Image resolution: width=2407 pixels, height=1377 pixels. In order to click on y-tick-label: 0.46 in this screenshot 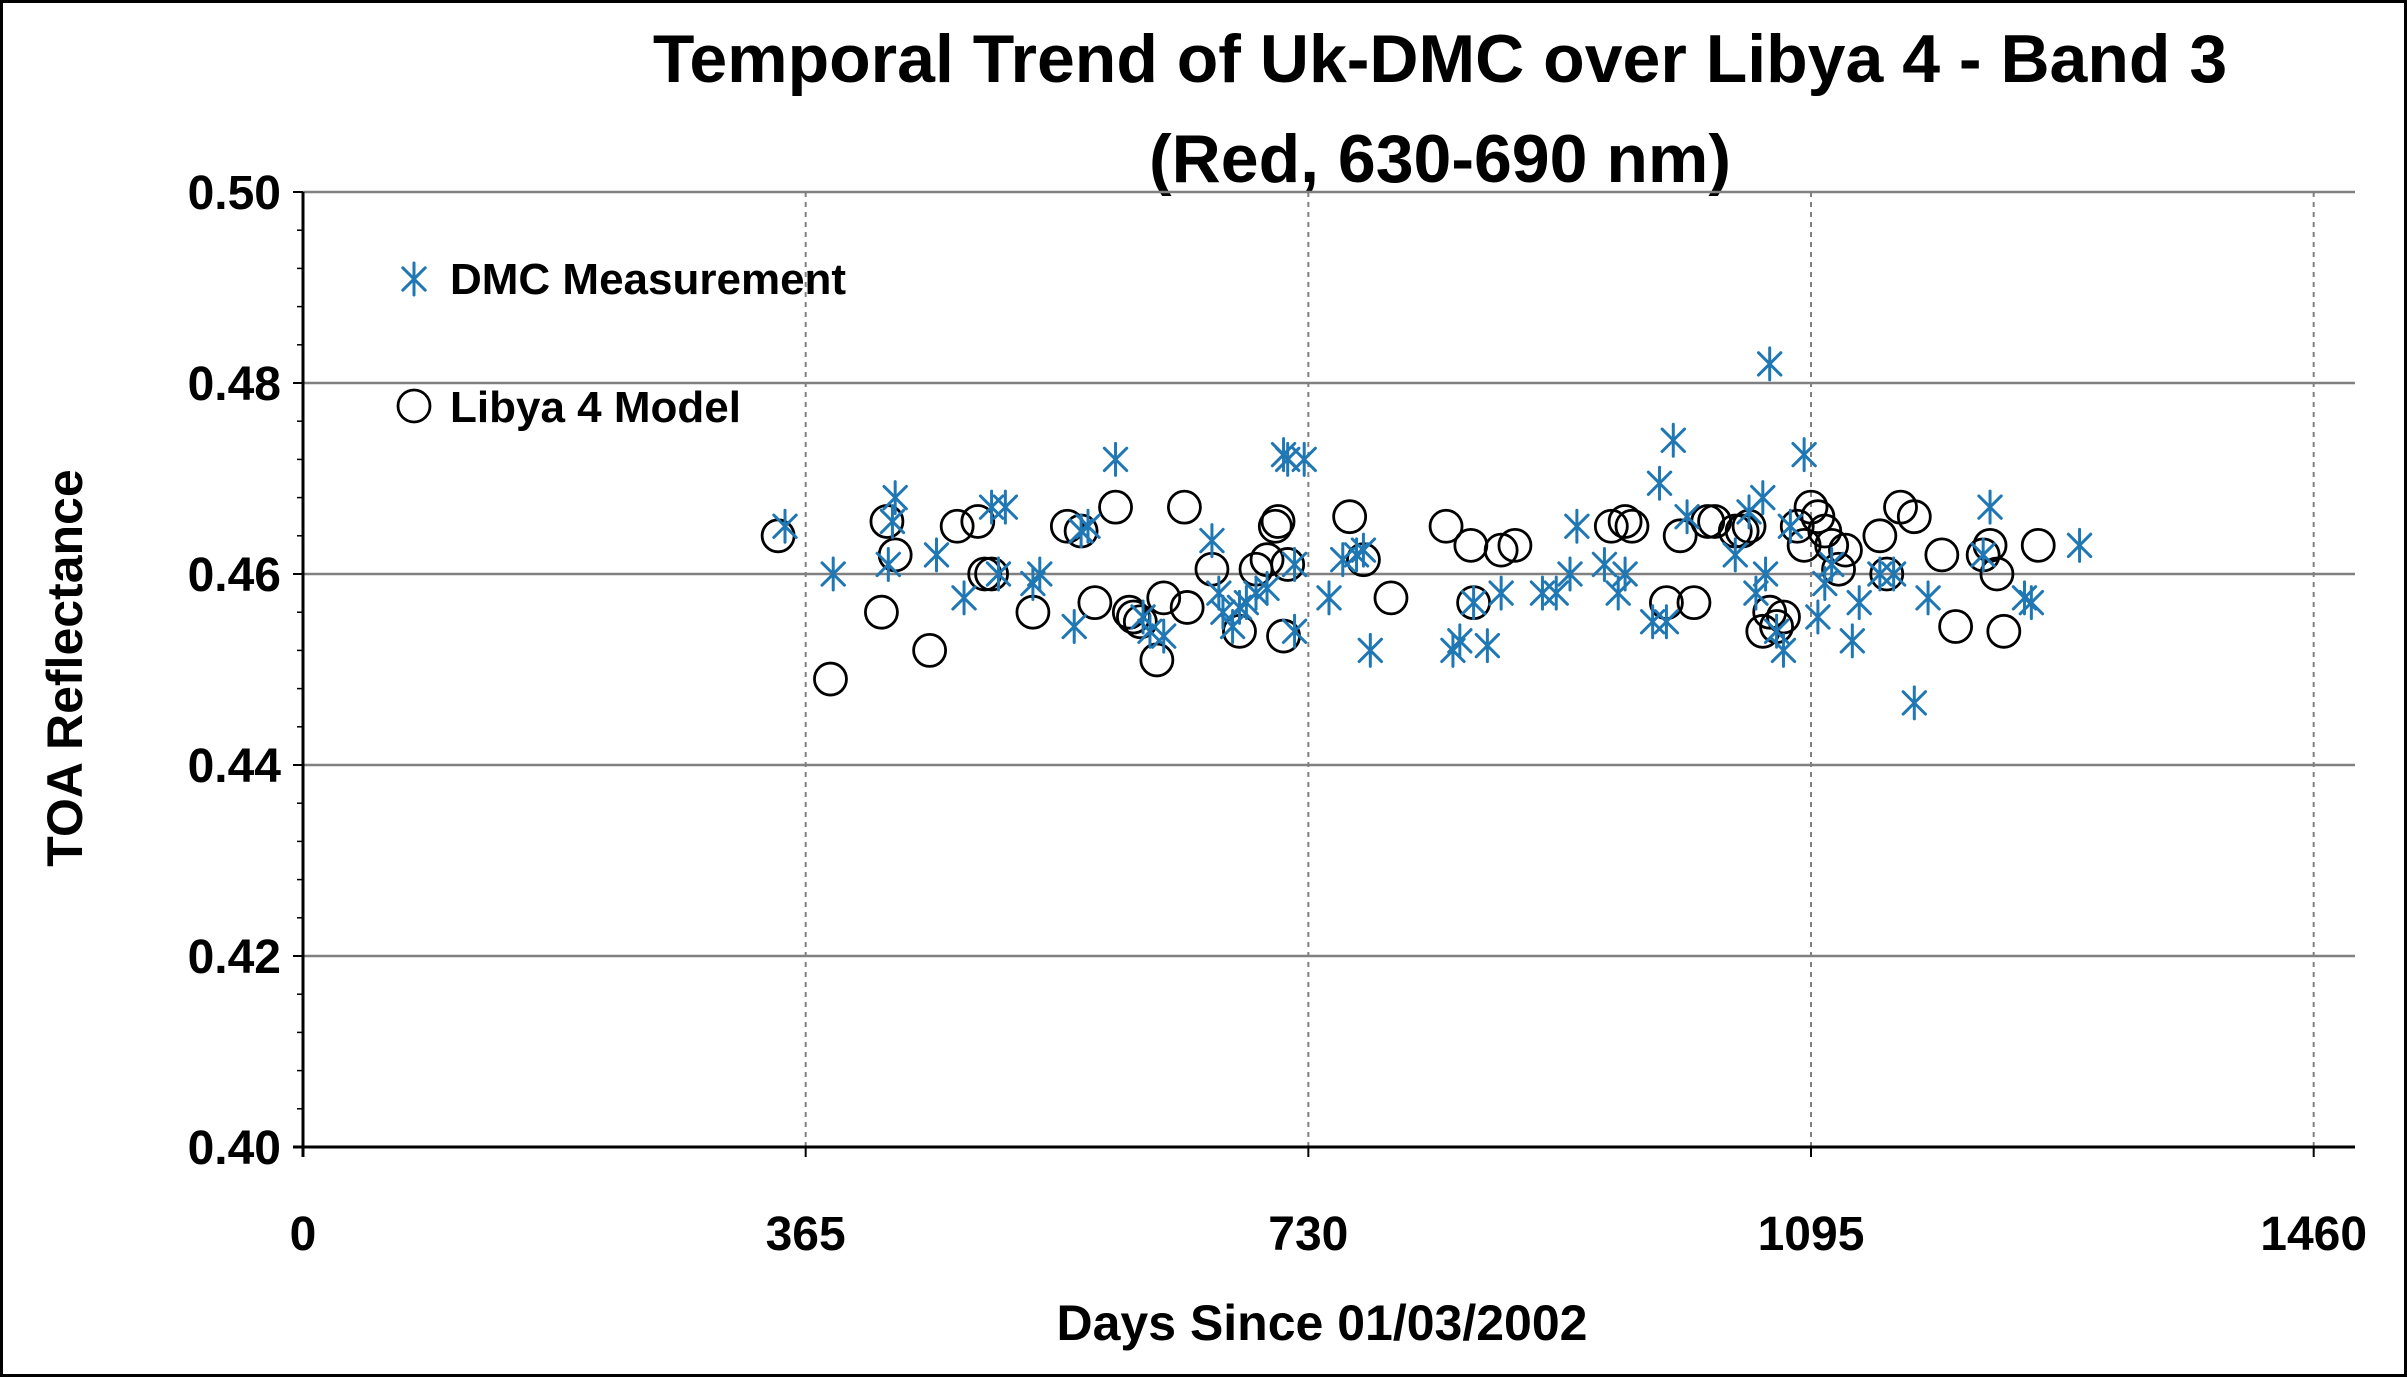, I will do `click(234, 575)`.